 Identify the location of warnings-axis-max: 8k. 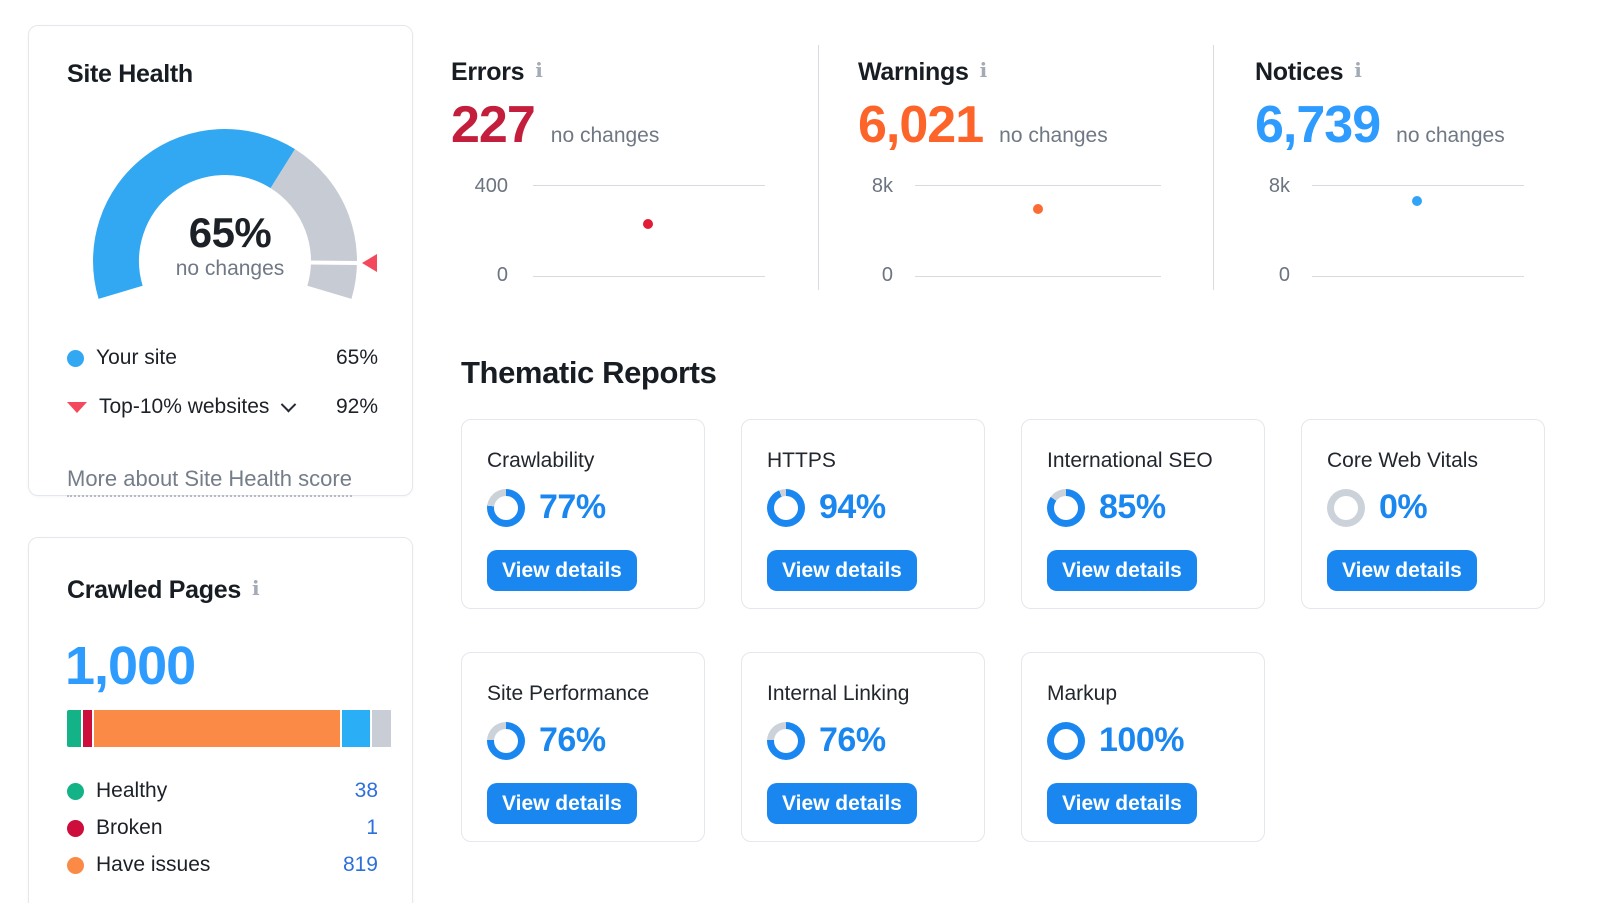
(882, 186).